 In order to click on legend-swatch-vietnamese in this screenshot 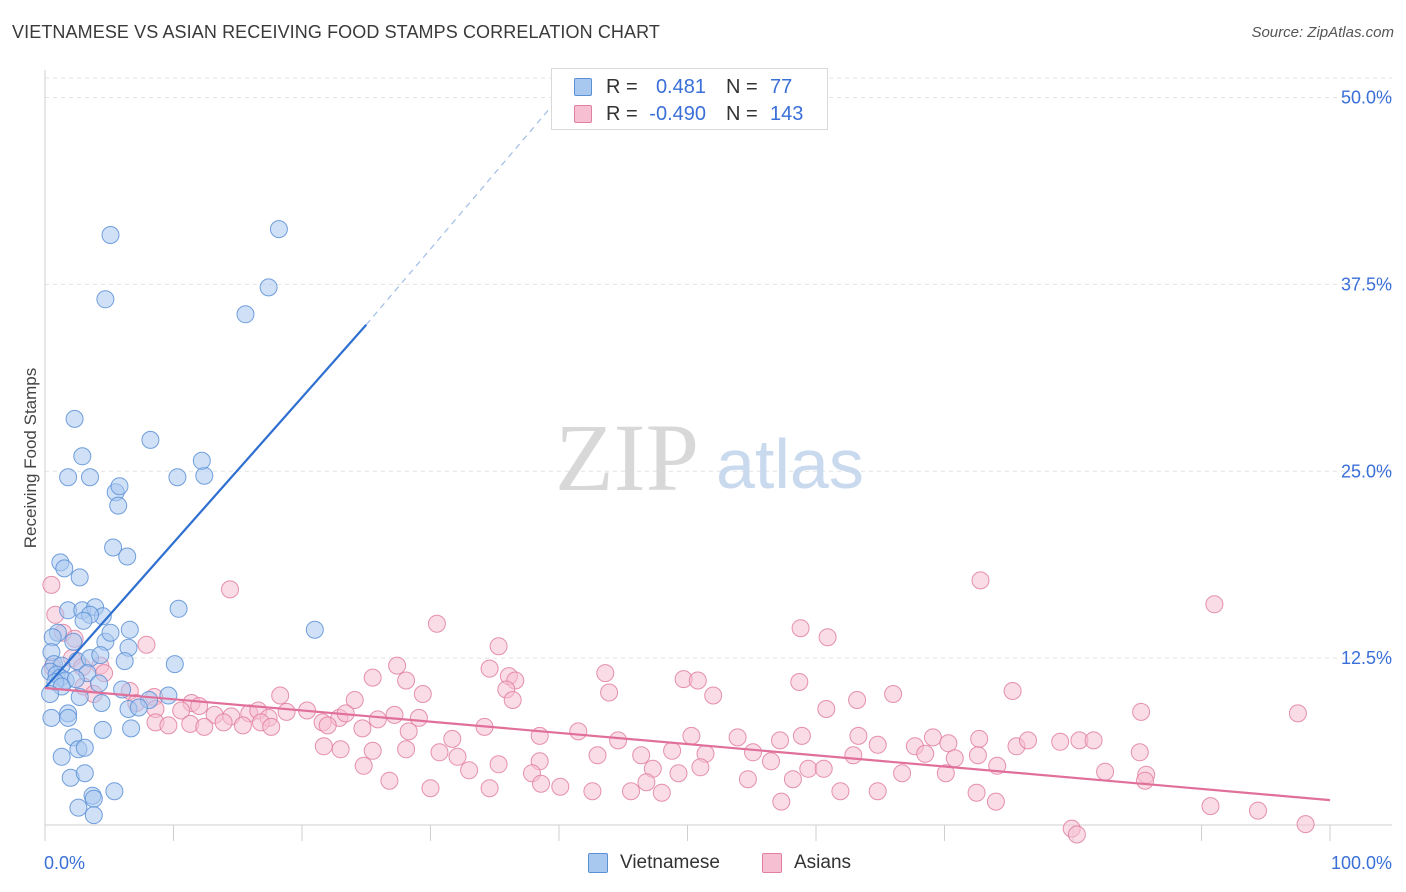, I will do `click(598, 863)`.